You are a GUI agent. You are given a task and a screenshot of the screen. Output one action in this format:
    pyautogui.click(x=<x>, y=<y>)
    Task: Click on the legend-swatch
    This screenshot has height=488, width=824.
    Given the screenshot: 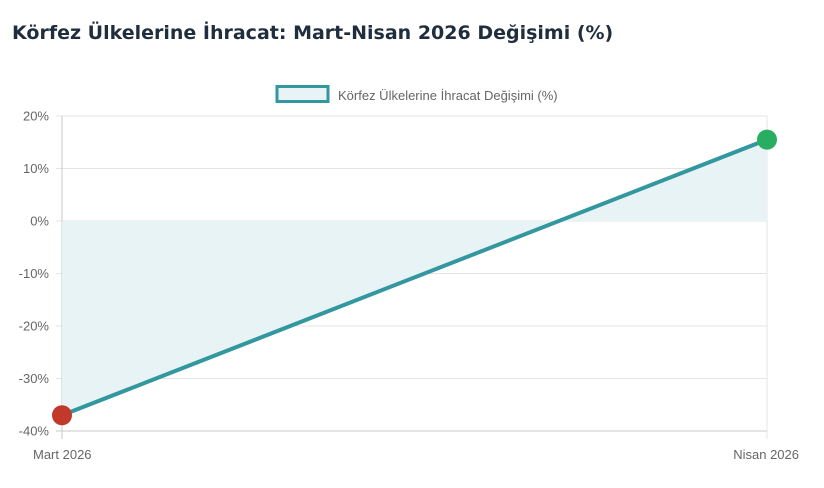 What is the action you would take?
    pyautogui.click(x=302, y=94)
    